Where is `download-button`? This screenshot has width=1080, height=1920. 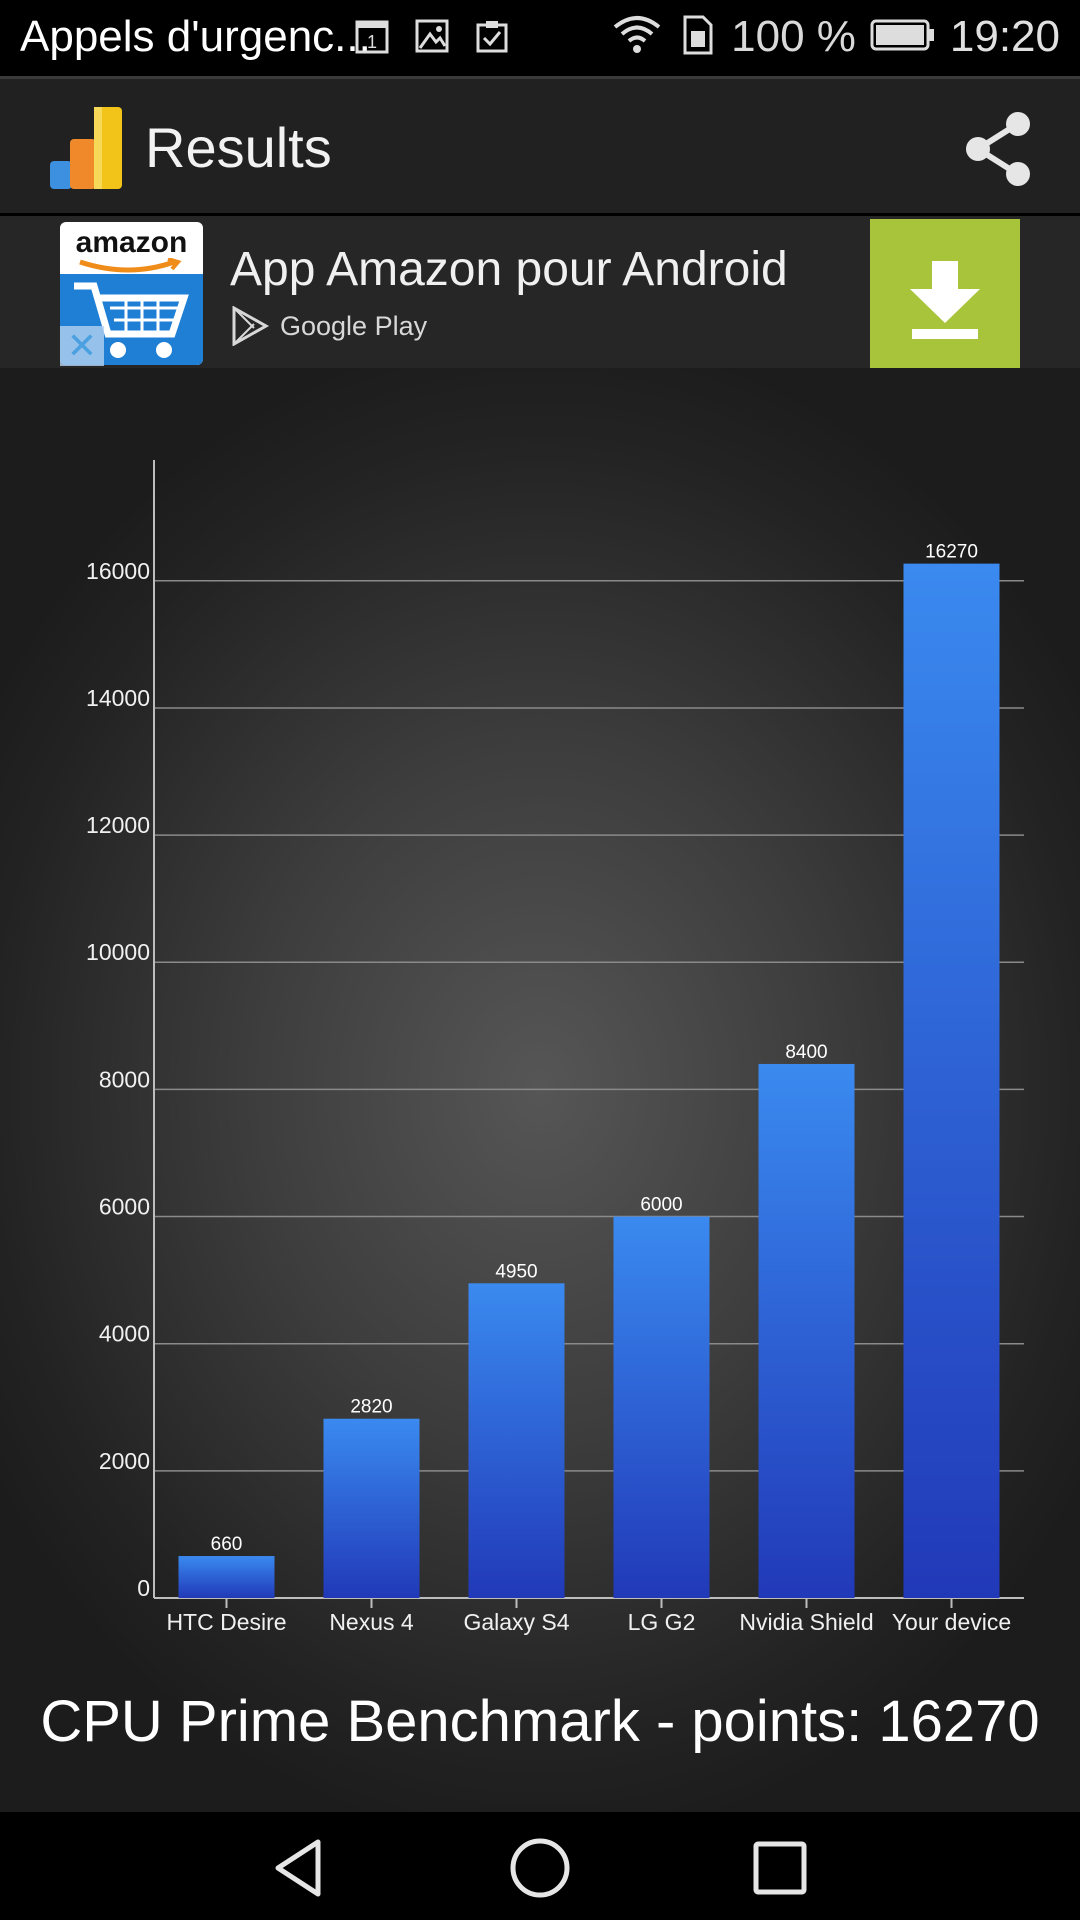 download-button is located at coordinates (945, 293).